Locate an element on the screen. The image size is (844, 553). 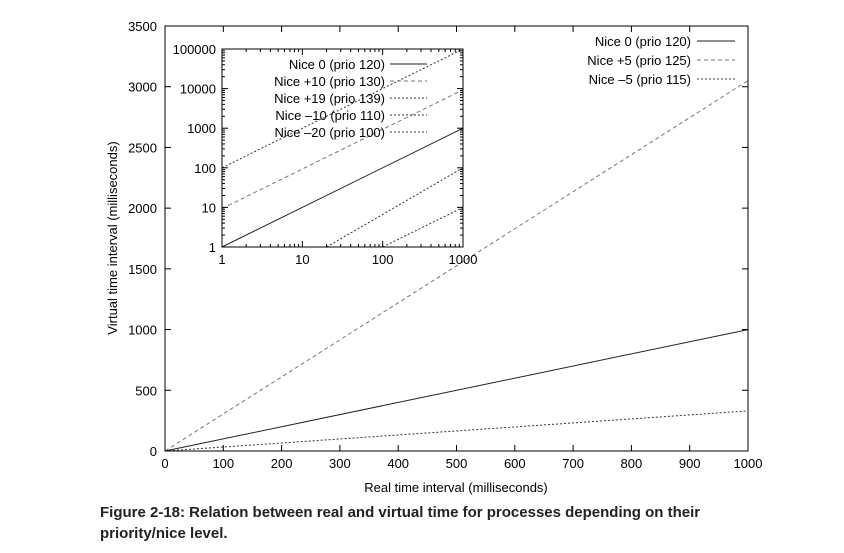
main-y-tick-label: 3500 is located at coordinates (142, 26).